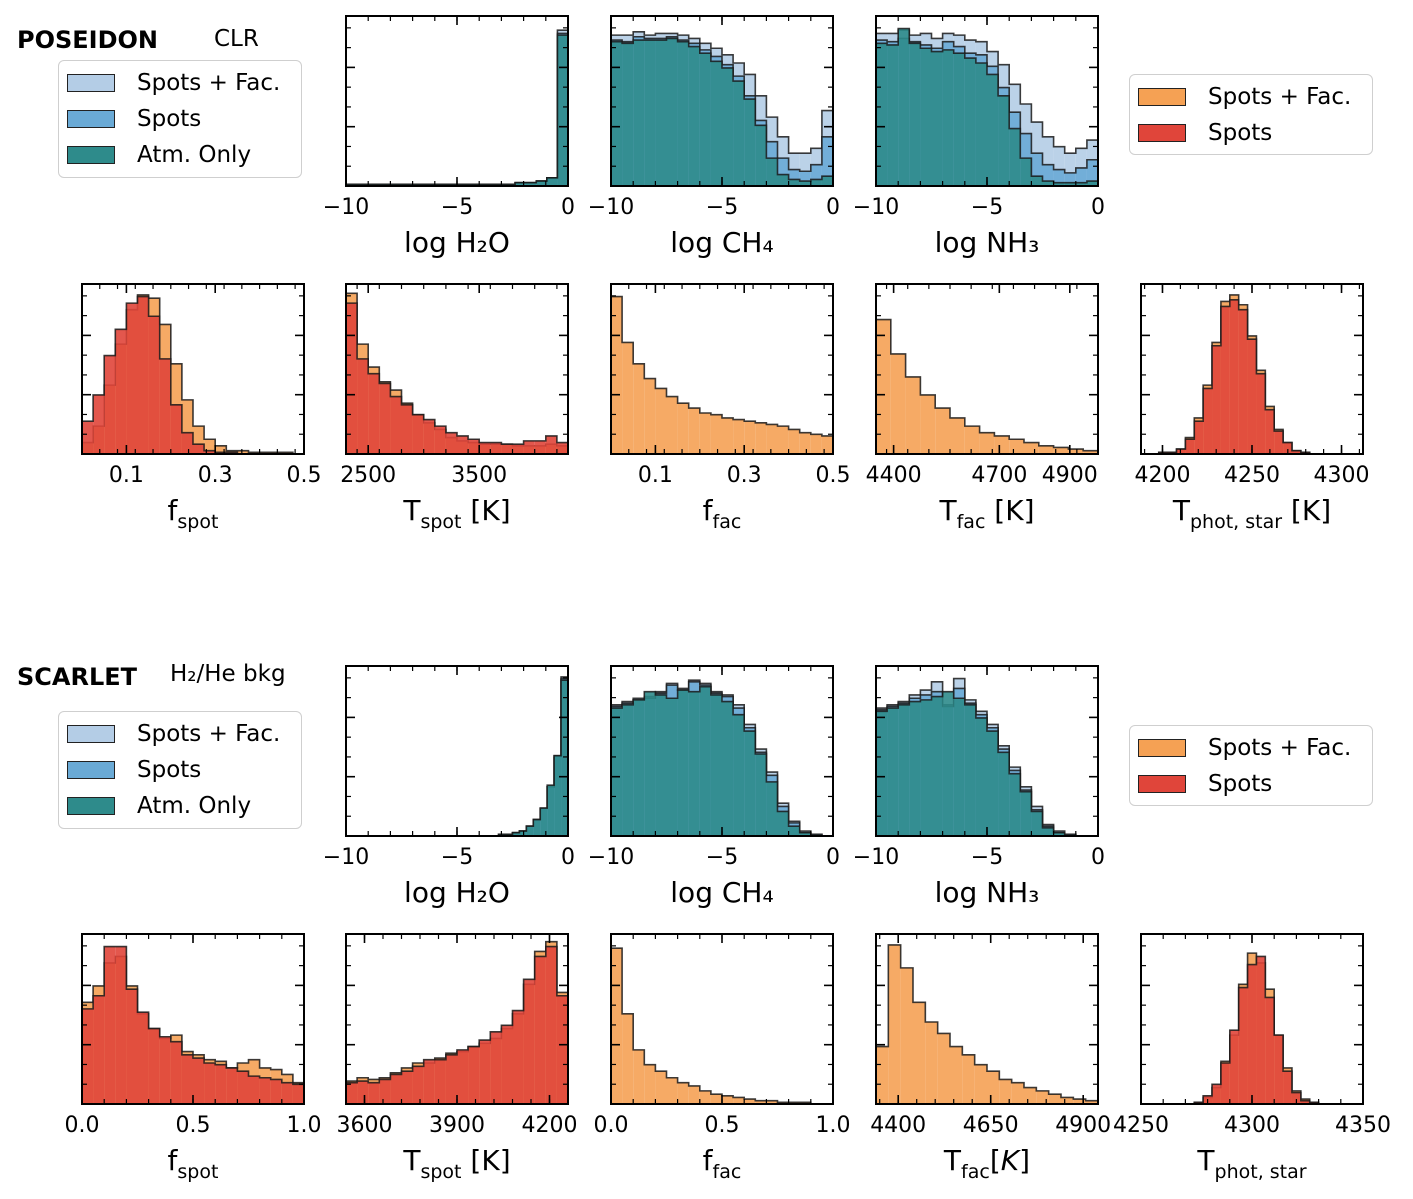 The width and height of the screenshot is (1413, 1199). What do you see at coordinates (833, 475) in the screenshot?
I see `x-tick-label: 0.5` at bounding box center [833, 475].